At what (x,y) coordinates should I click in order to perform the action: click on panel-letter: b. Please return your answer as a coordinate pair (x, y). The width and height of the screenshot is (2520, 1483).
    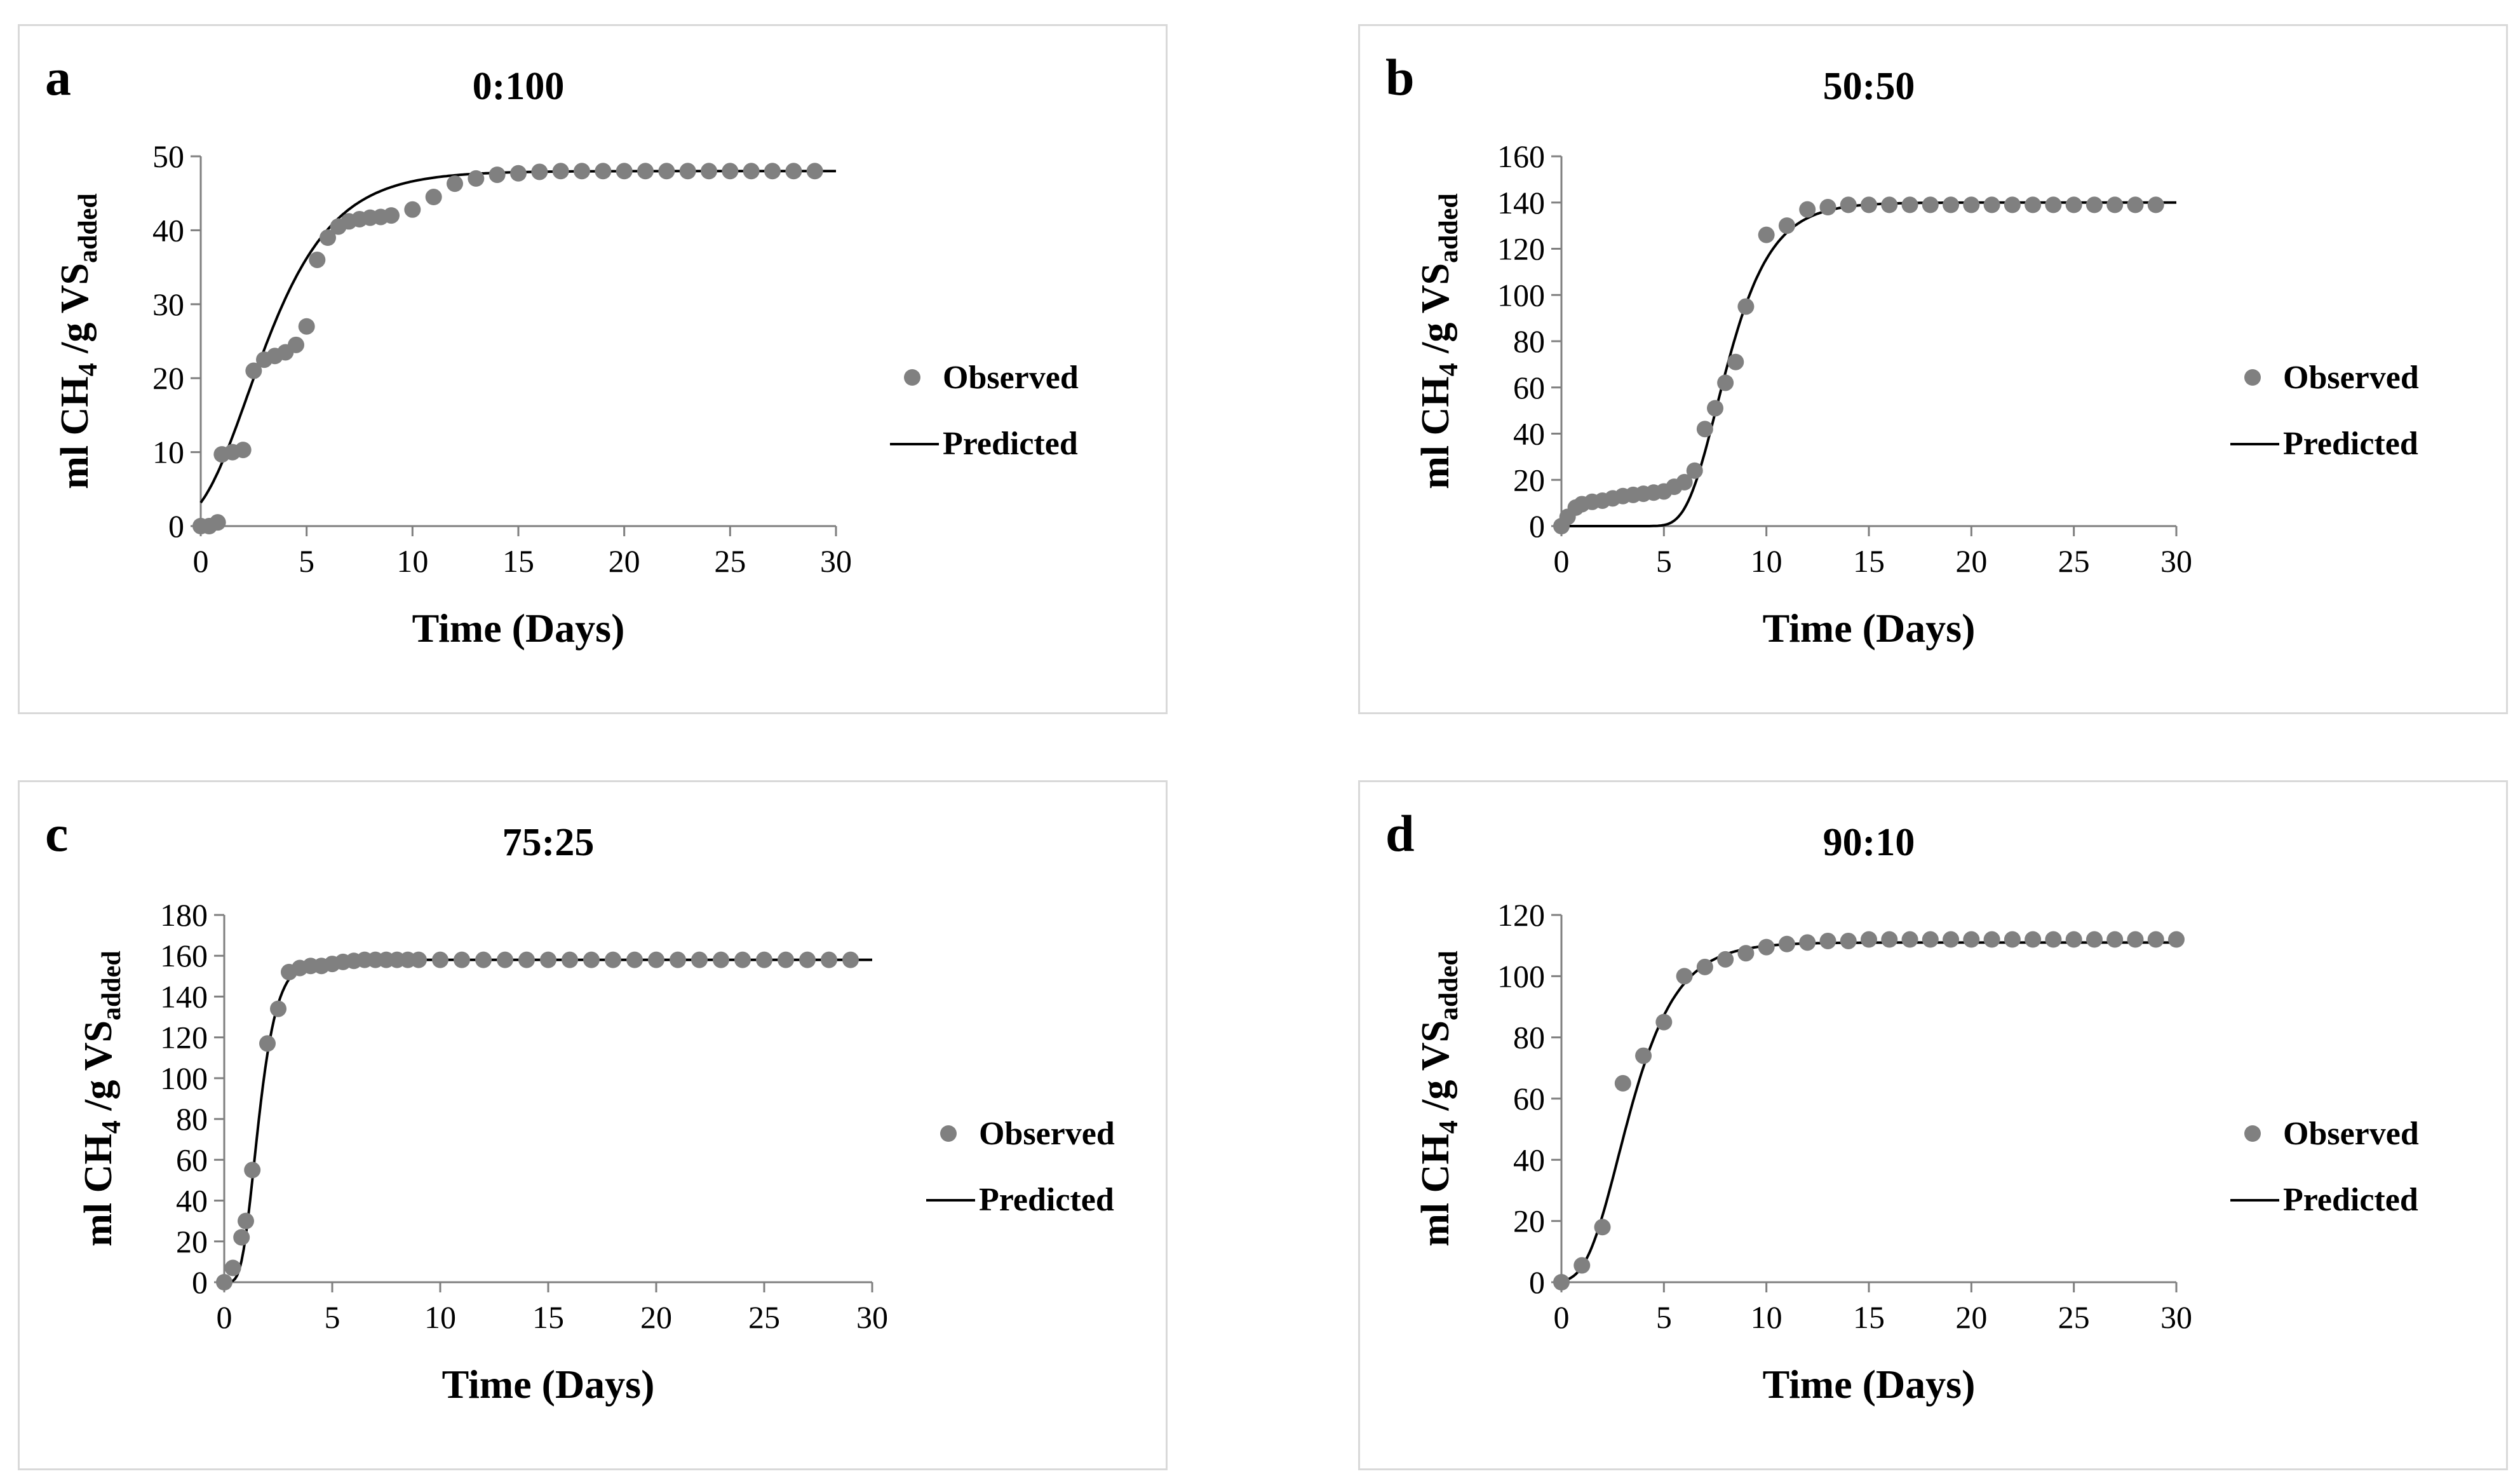
    Looking at the image, I should click on (1400, 77).